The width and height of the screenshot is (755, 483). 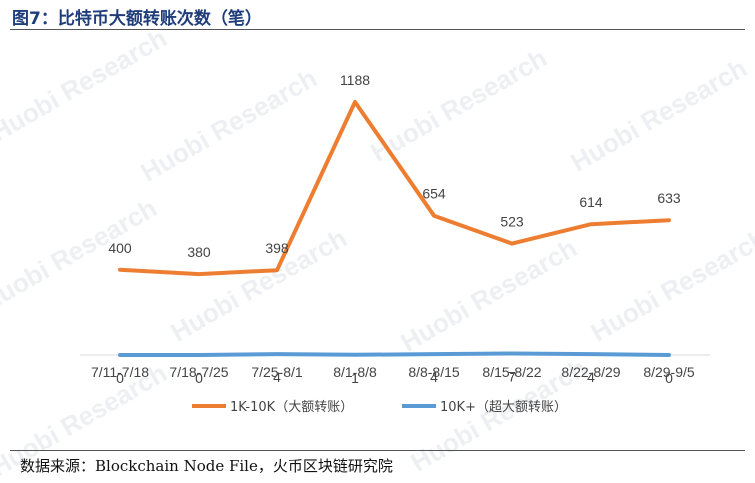 I want to click on data-label-series-1: 523, so click(x=512, y=222).